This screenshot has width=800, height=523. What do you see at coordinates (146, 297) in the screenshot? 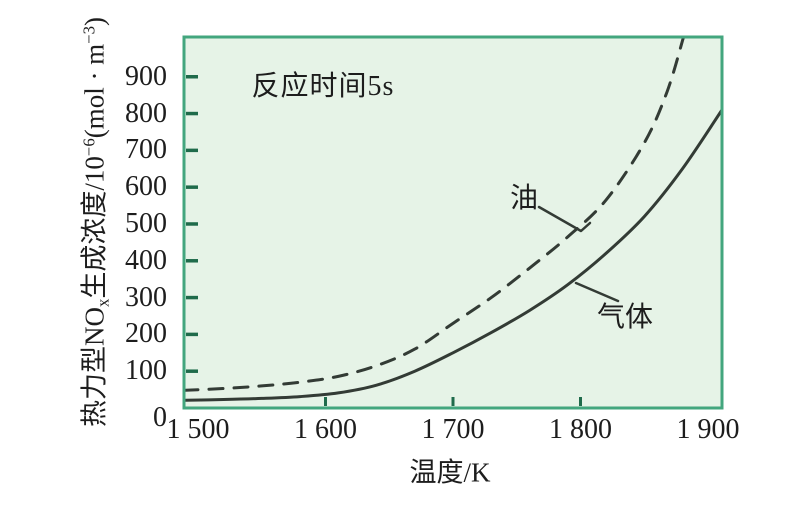
I see `y-tick-label: 300` at bounding box center [146, 297].